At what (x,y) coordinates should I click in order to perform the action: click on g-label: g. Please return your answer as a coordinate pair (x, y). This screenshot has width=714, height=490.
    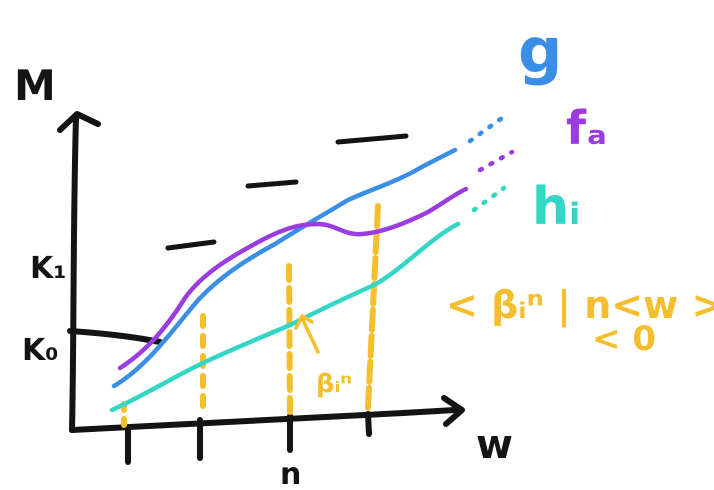
    Looking at the image, I should click on (540, 50).